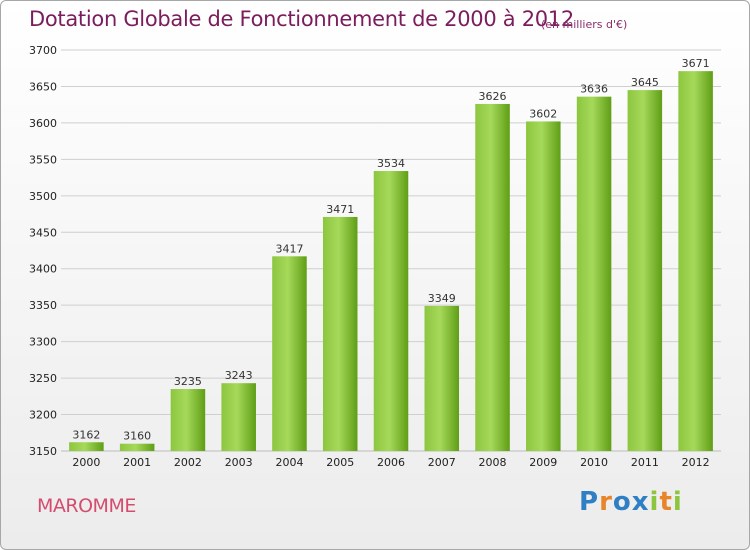  Describe the element at coordinates (43, 196) in the screenshot. I see `y-tick-label: 3500` at that location.